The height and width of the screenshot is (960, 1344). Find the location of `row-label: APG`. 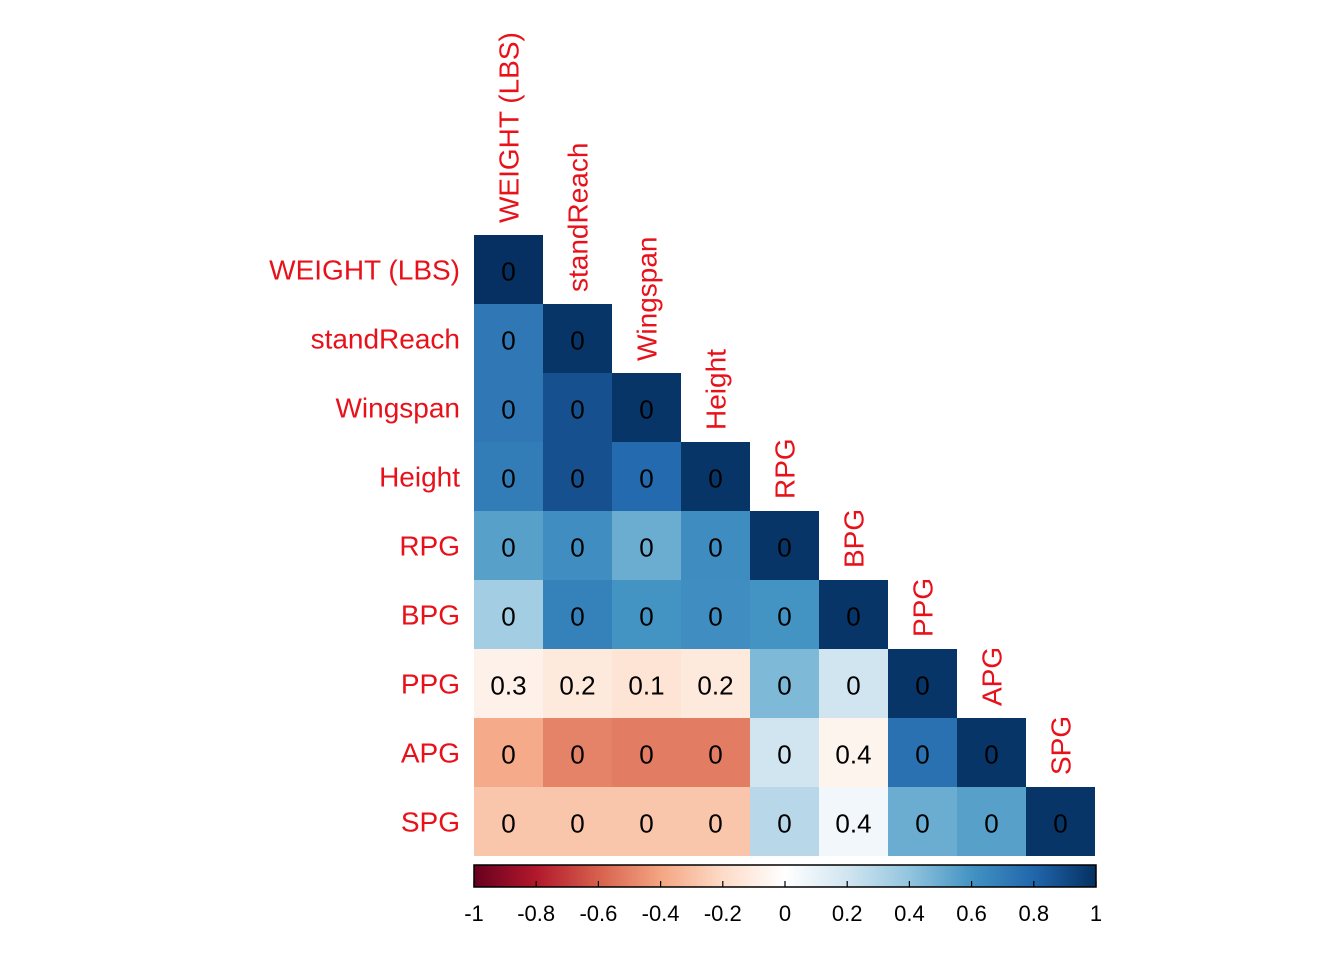

row-label: APG is located at coordinates (430, 753).